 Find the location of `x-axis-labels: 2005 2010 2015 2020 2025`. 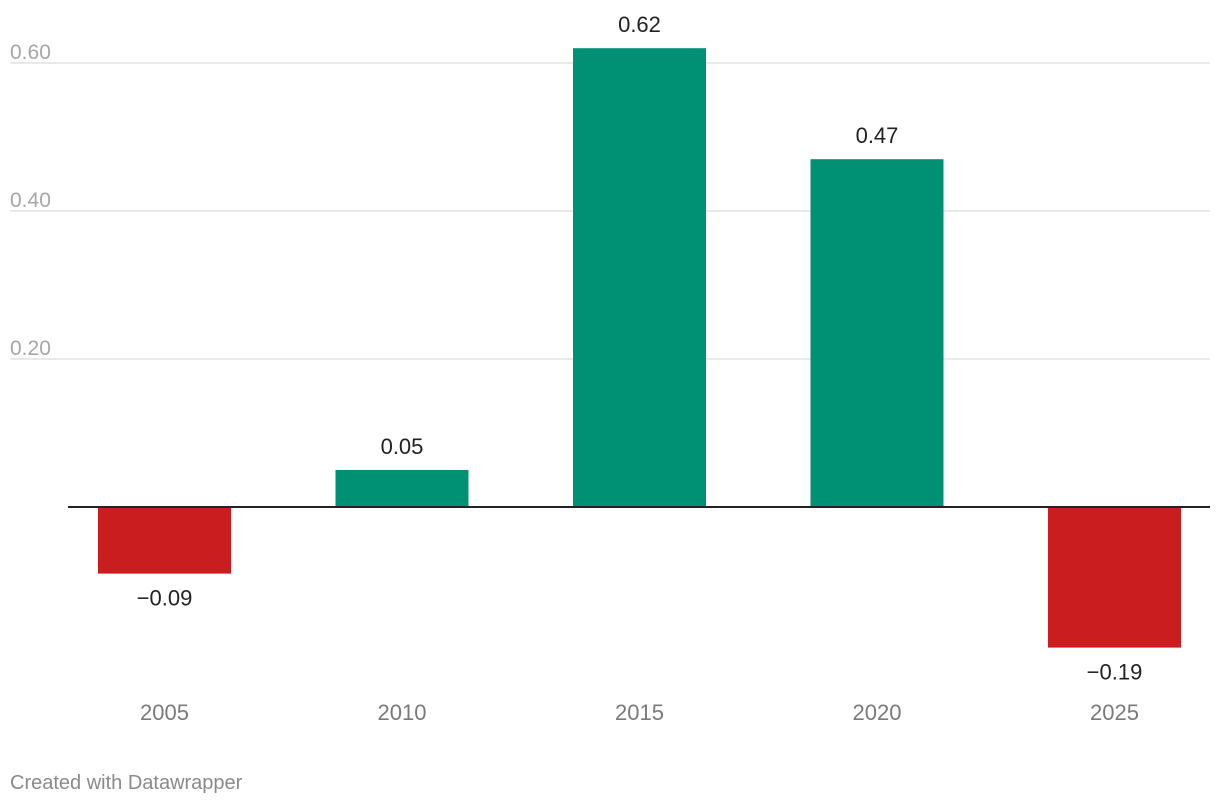

x-axis-labels: 2005 2010 2015 2020 2025 is located at coordinates (639, 712).